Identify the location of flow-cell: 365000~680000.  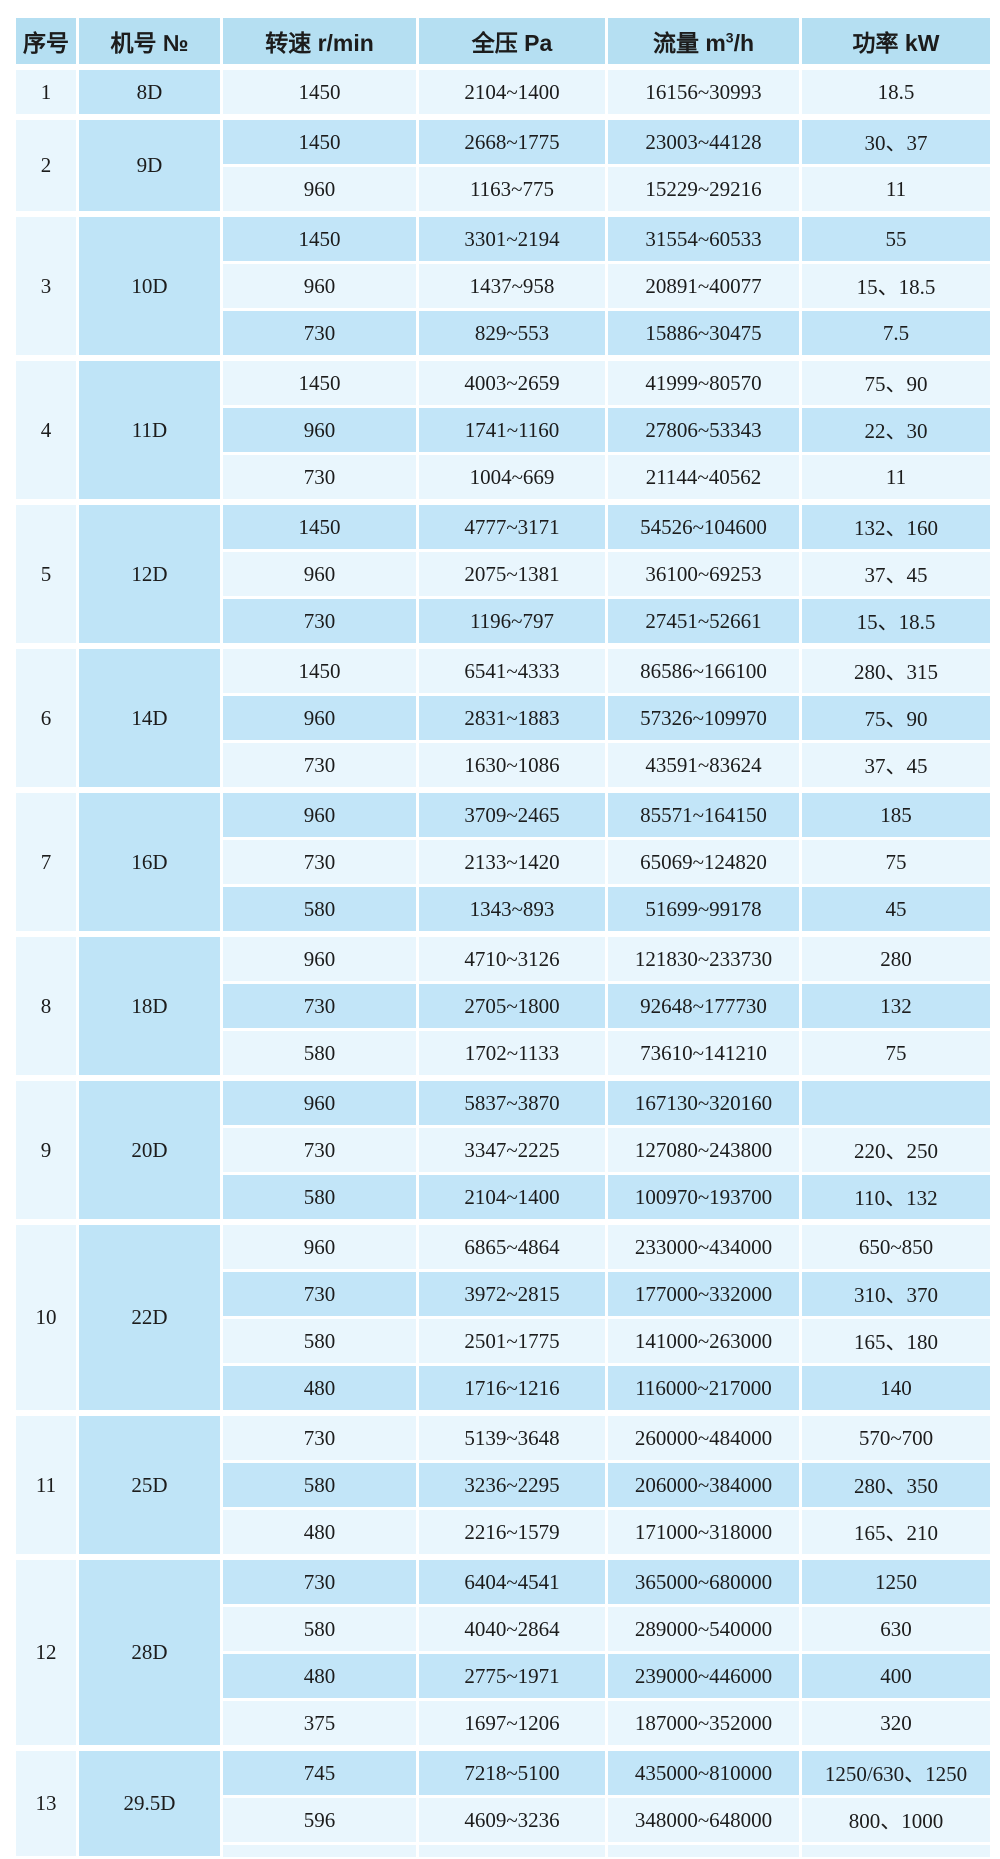
(703, 1580).